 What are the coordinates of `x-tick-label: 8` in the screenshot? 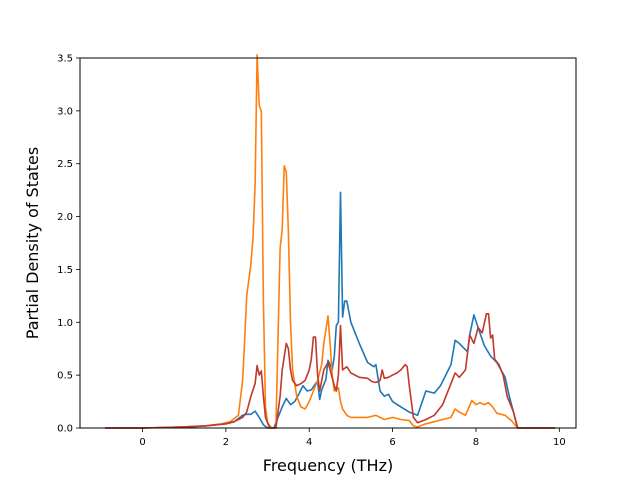 It's located at (476, 442).